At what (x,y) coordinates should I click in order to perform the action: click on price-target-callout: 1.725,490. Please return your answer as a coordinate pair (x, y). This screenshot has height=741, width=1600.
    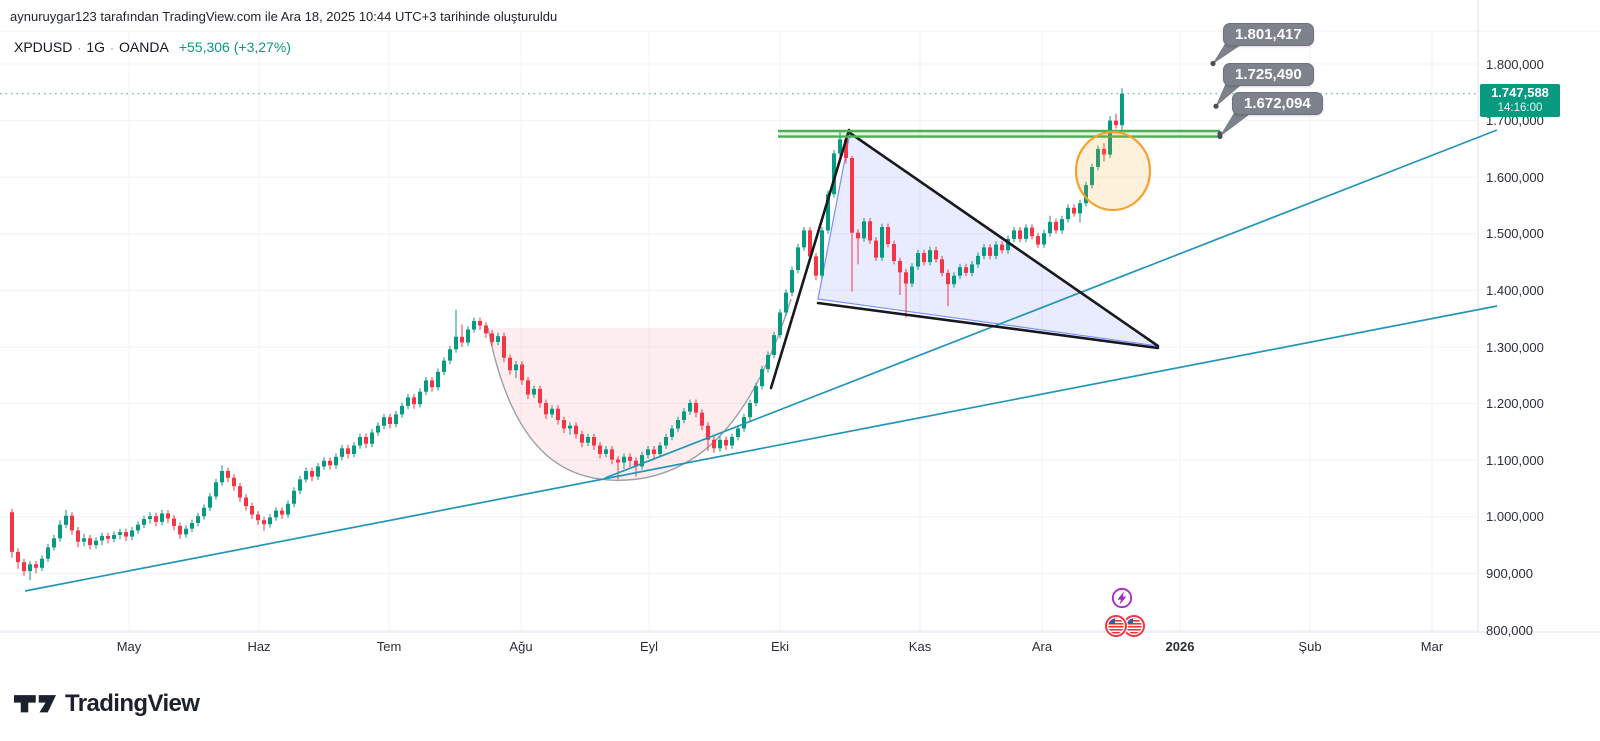
    Looking at the image, I should click on (1268, 74).